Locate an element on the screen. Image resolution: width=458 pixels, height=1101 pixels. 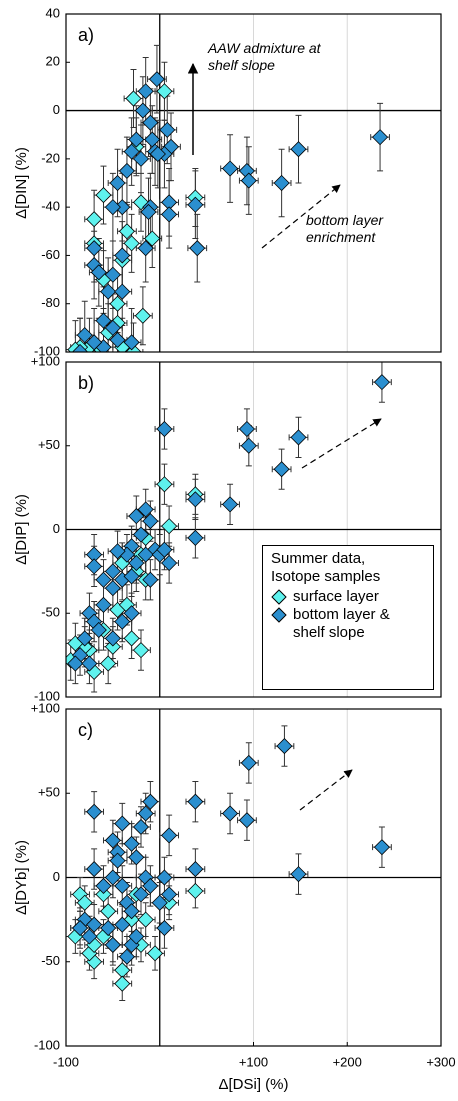
y-tick-label: +50 is located at coordinates (49, 792).